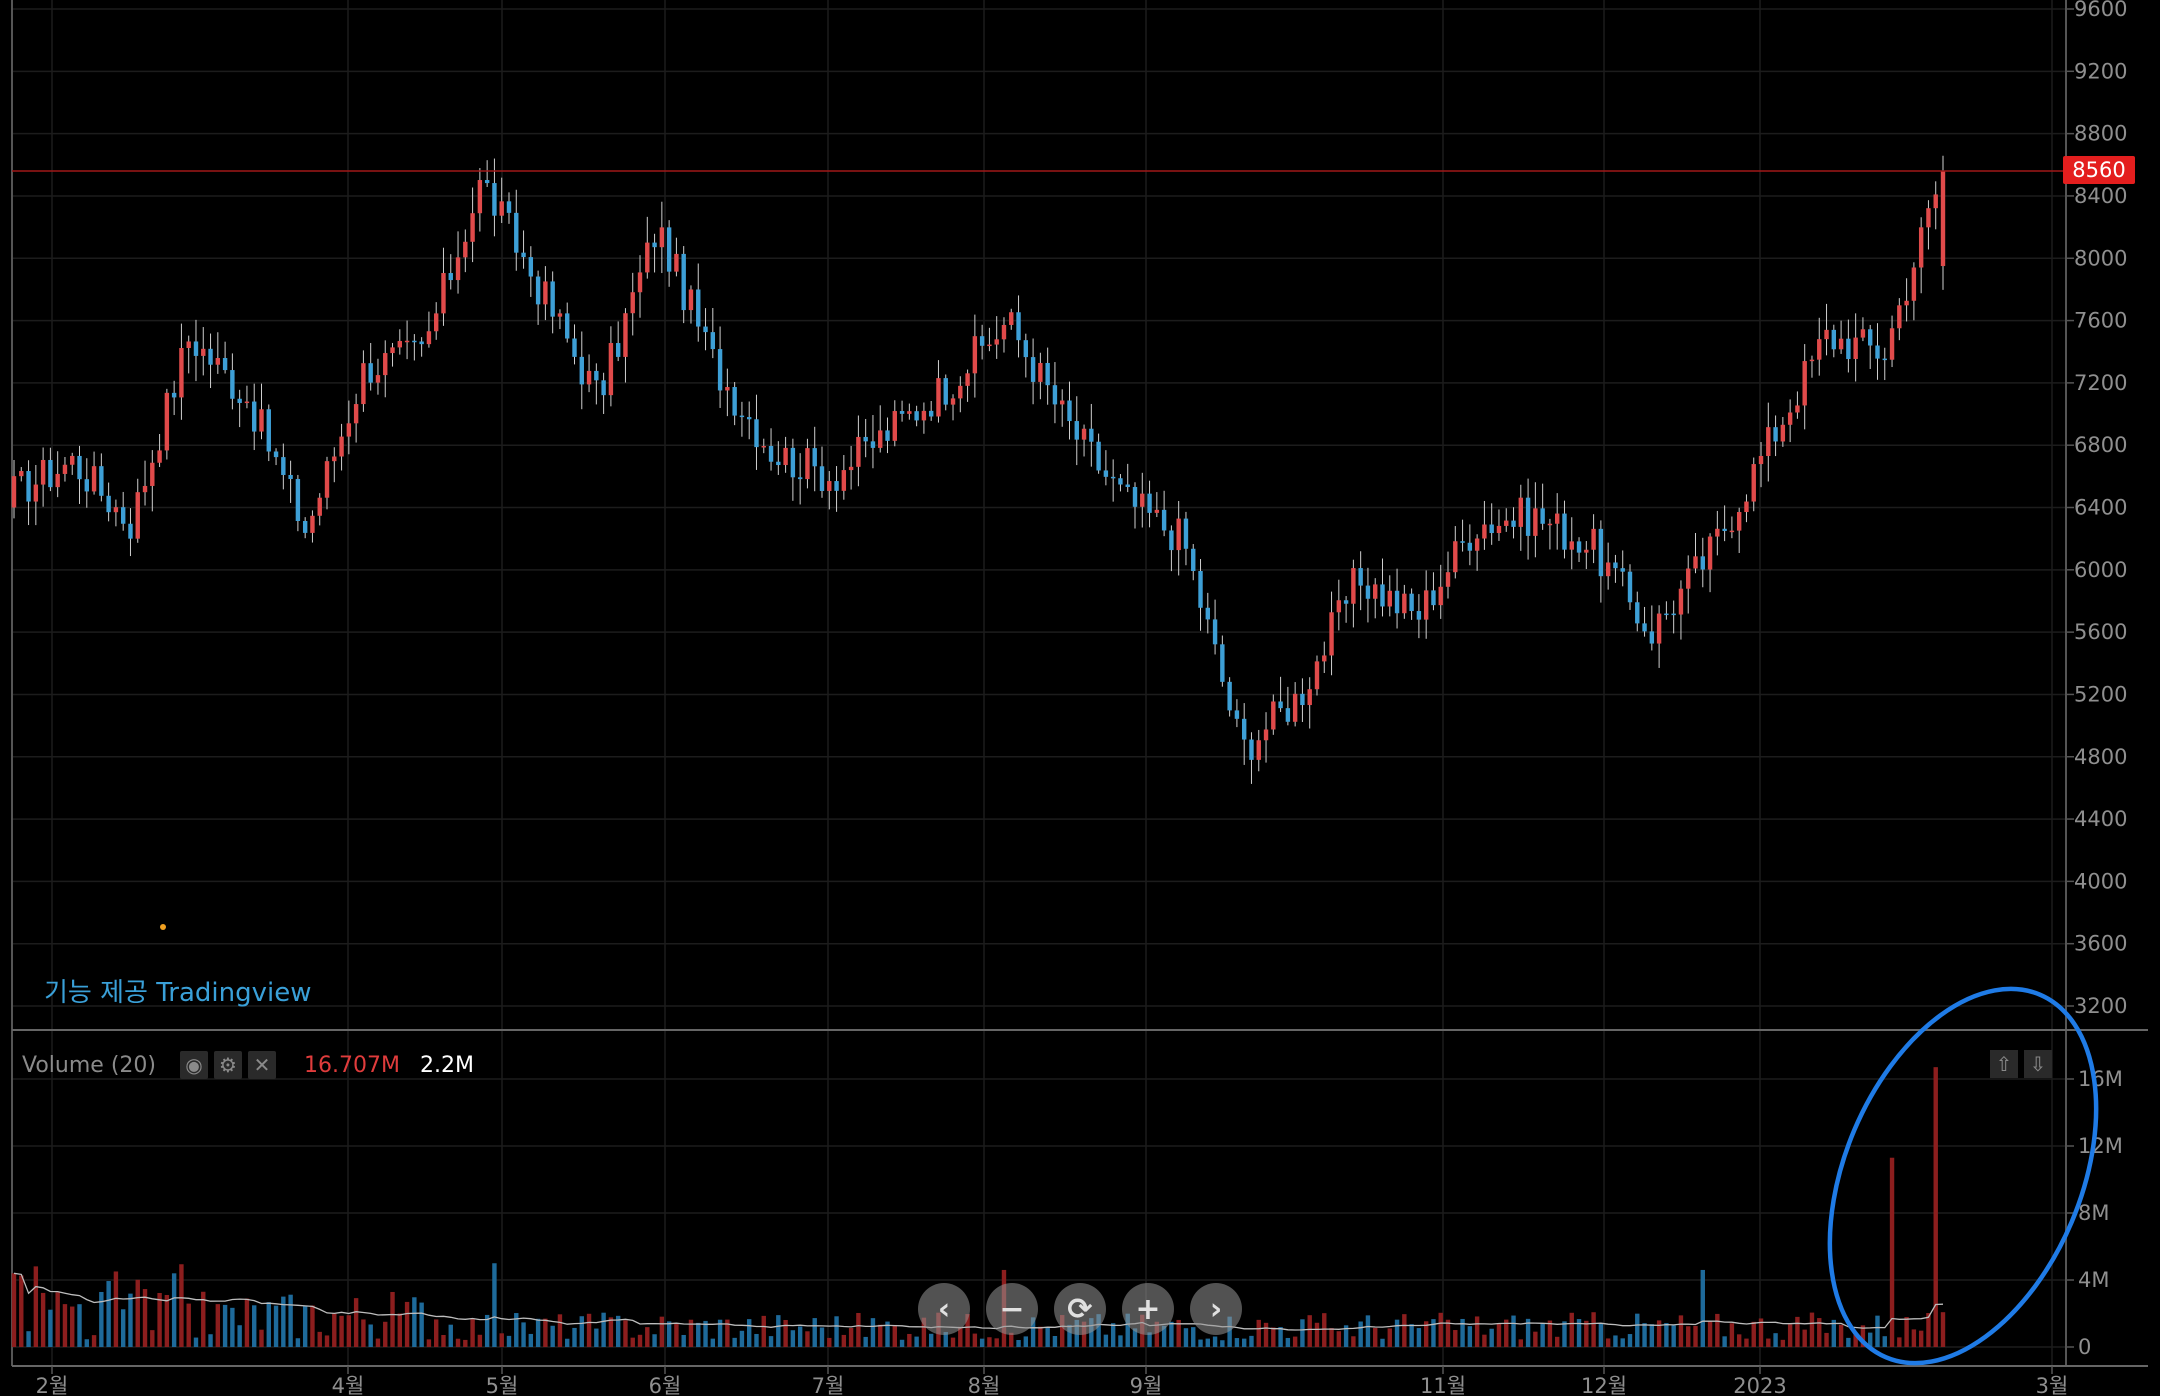 Image resolution: width=2160 pixels, height=1396 pixels. What do you see at coordinates (178, 993) in the screenshot?
I see `tradingview-credit-link: 기능 제공 Tradingview` at bounding box center [178, 993].